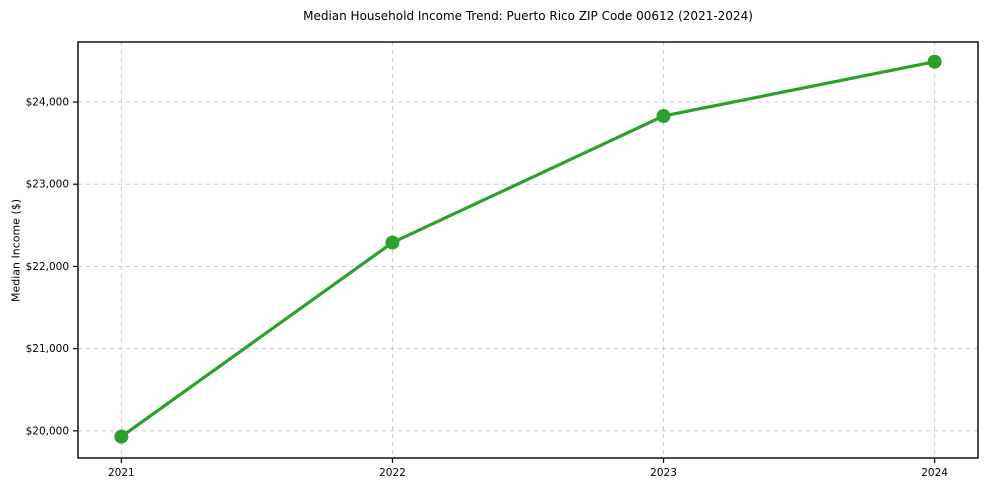 The height and width of the screenshot is (490, 989). What do you see at coordinates (47, 349) in the screenshot?
I see `y-tick-label: $21,000` at bounding box center [47, 349].